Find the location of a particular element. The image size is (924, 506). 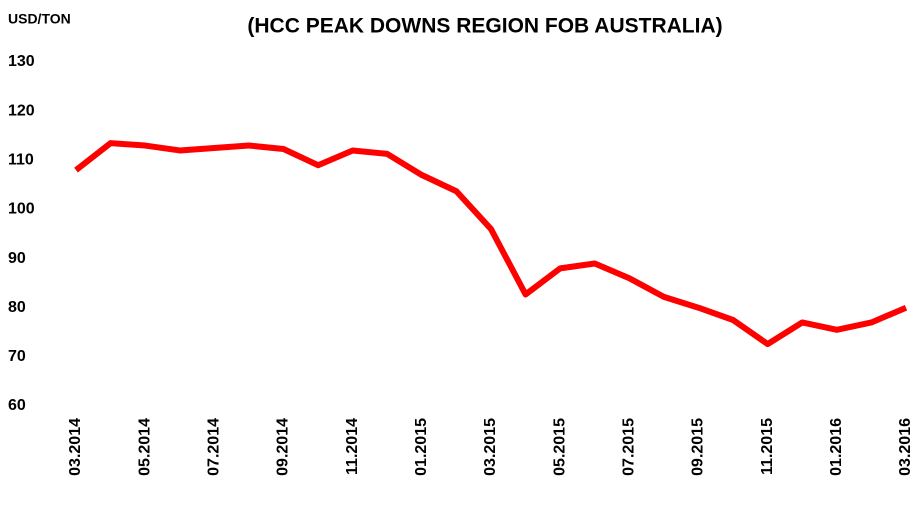

x-tick-label: 11.2014 is located at coordinates (352, 446).